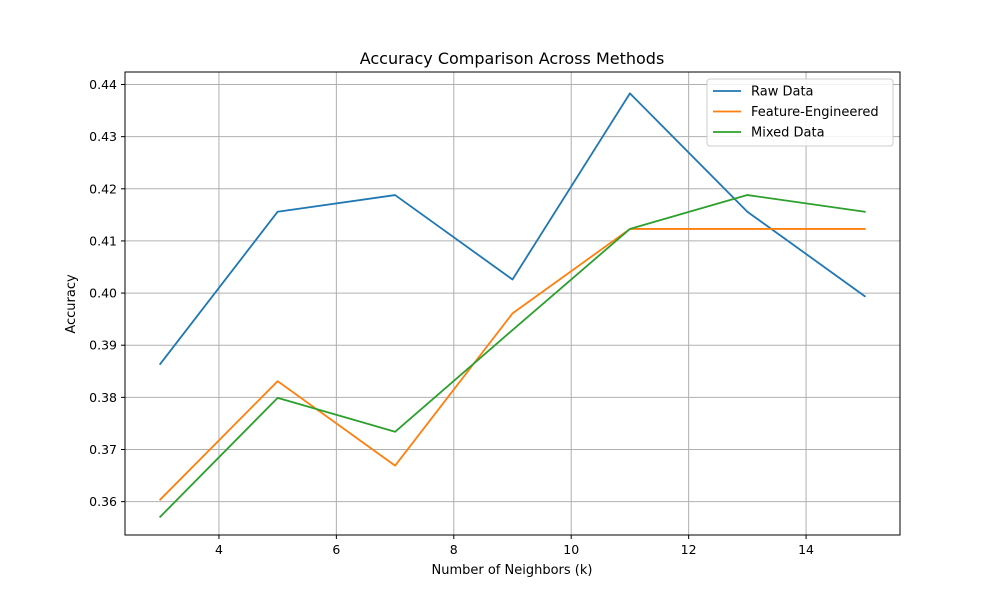 The image size is (1000, 600). Describe the element at coordinates (512, 58) in the screenshot. I see `chart-title: Accuracy Comparison Across Methods` at that location.